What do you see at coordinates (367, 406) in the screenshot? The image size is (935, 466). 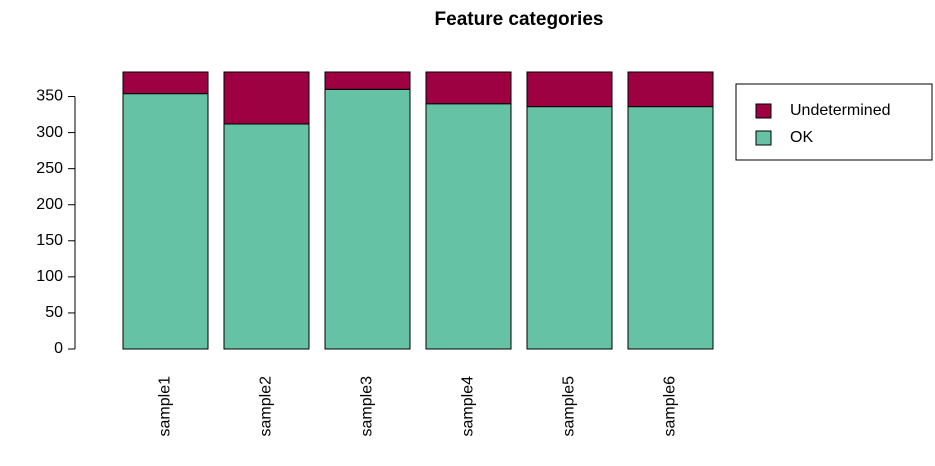 I see `x-tick-label: sample3` at bounding box center [367, 406].